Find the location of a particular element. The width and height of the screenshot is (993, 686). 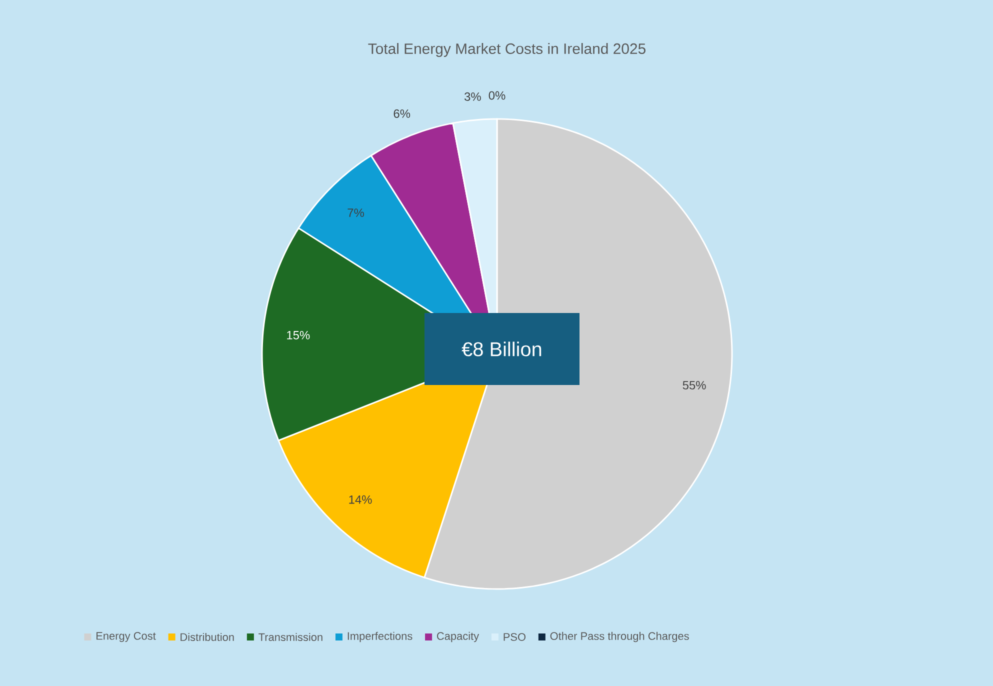

data-label: 3% is located at coordinates (472, 96).